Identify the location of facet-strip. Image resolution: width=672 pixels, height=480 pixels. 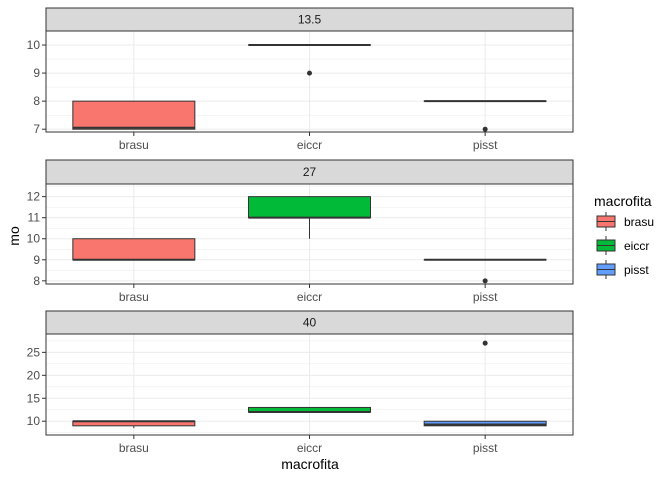
(309, 172).